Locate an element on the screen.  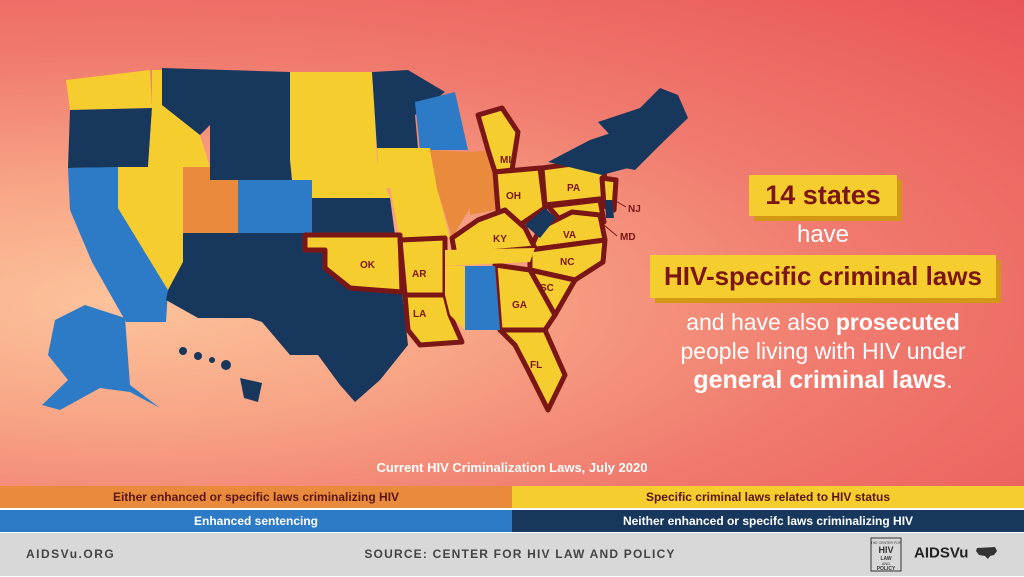
label-nc: NC is located at coordinates (567, 262).